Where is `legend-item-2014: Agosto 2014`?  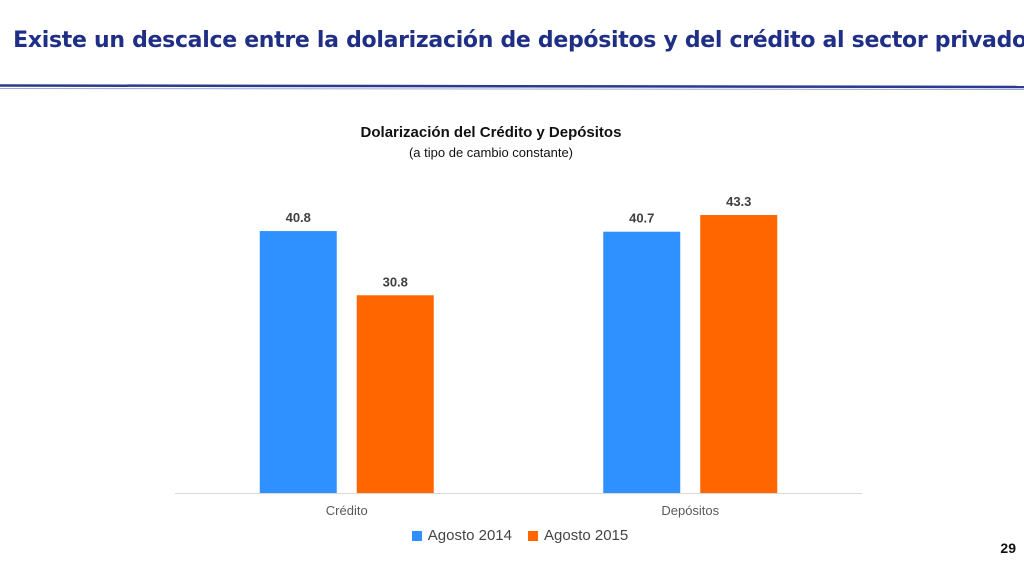
legend-item-2014: Agosto 2014 is located at coordinates (461, 535).